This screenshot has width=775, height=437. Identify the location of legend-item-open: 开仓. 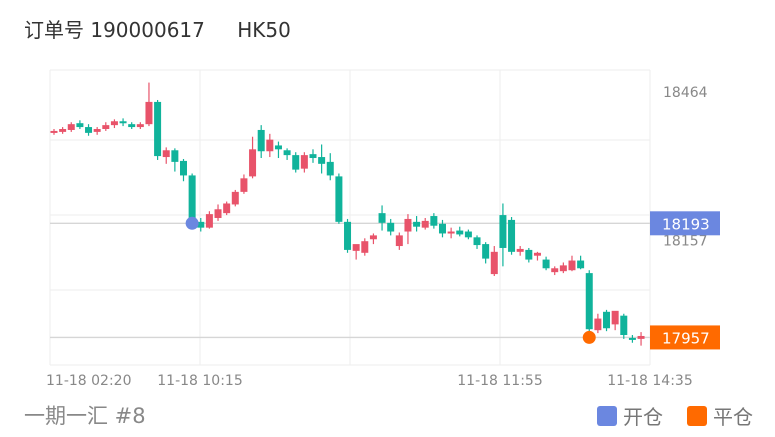
(630, 415).